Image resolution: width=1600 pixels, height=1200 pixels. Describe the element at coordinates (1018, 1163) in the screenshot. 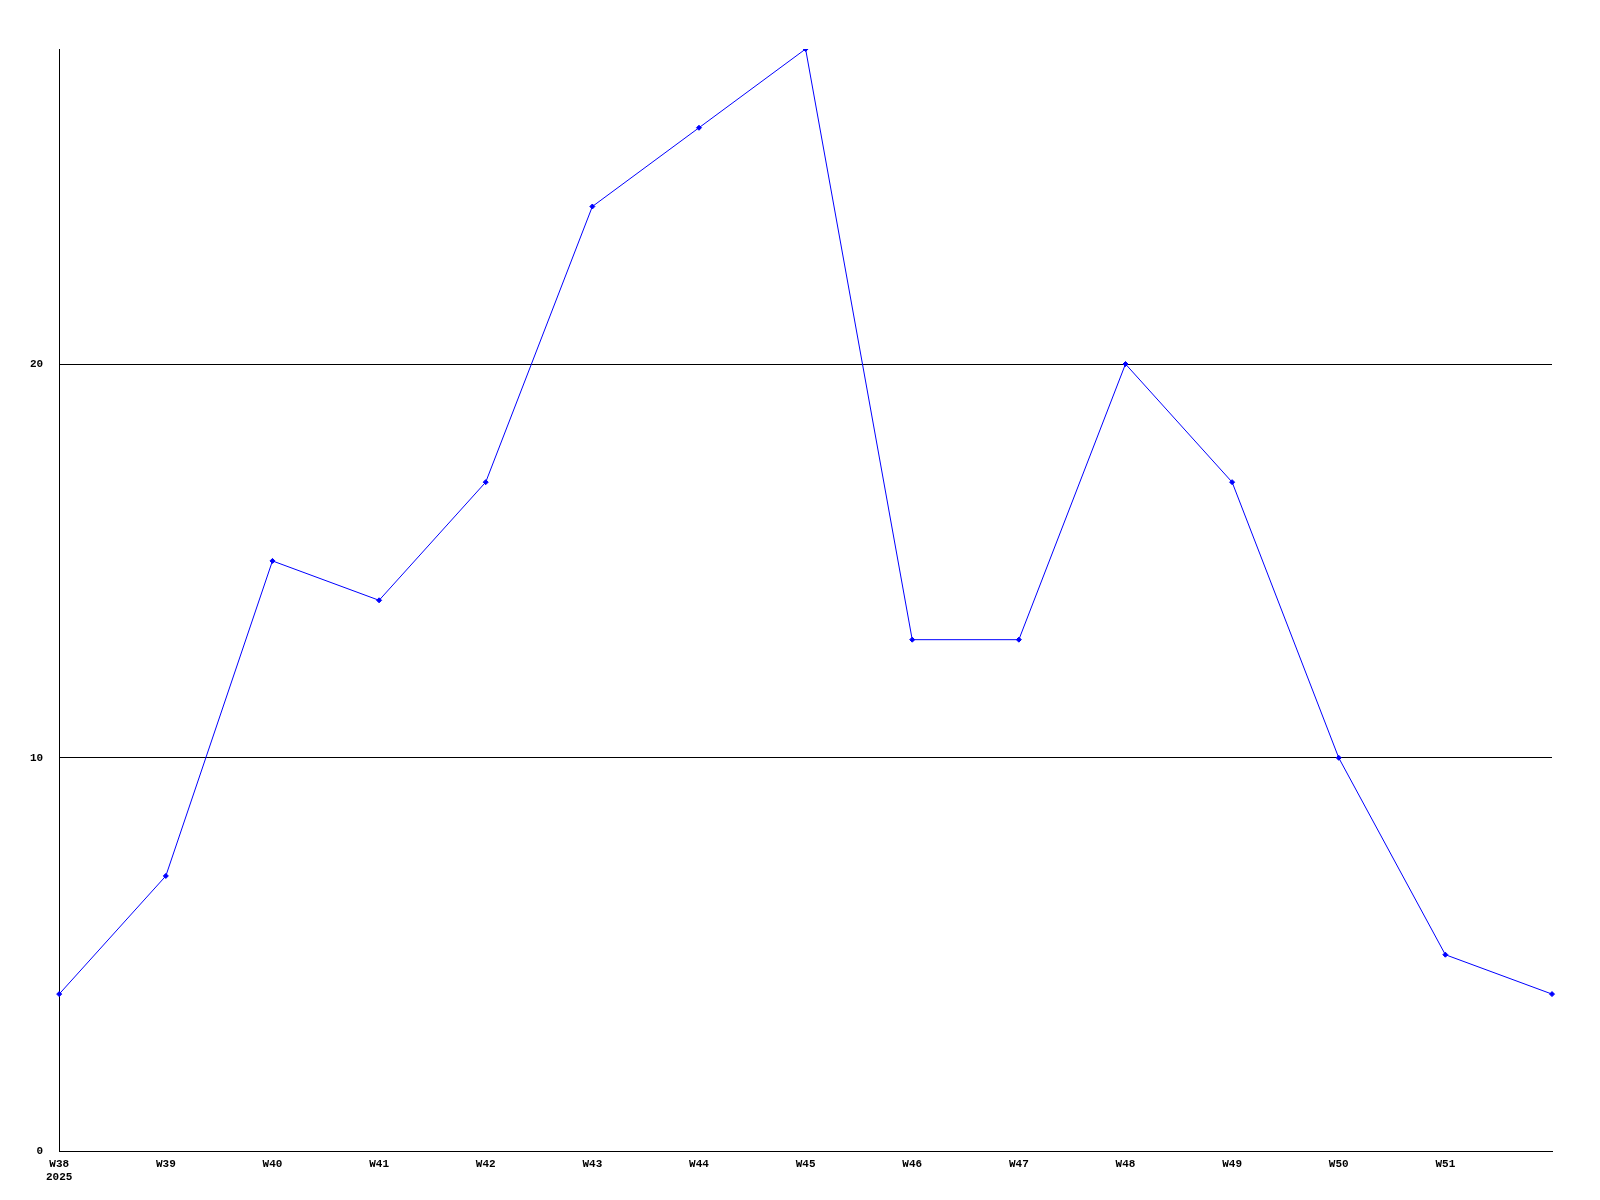

I see `x-tick-label: W47` at that location.